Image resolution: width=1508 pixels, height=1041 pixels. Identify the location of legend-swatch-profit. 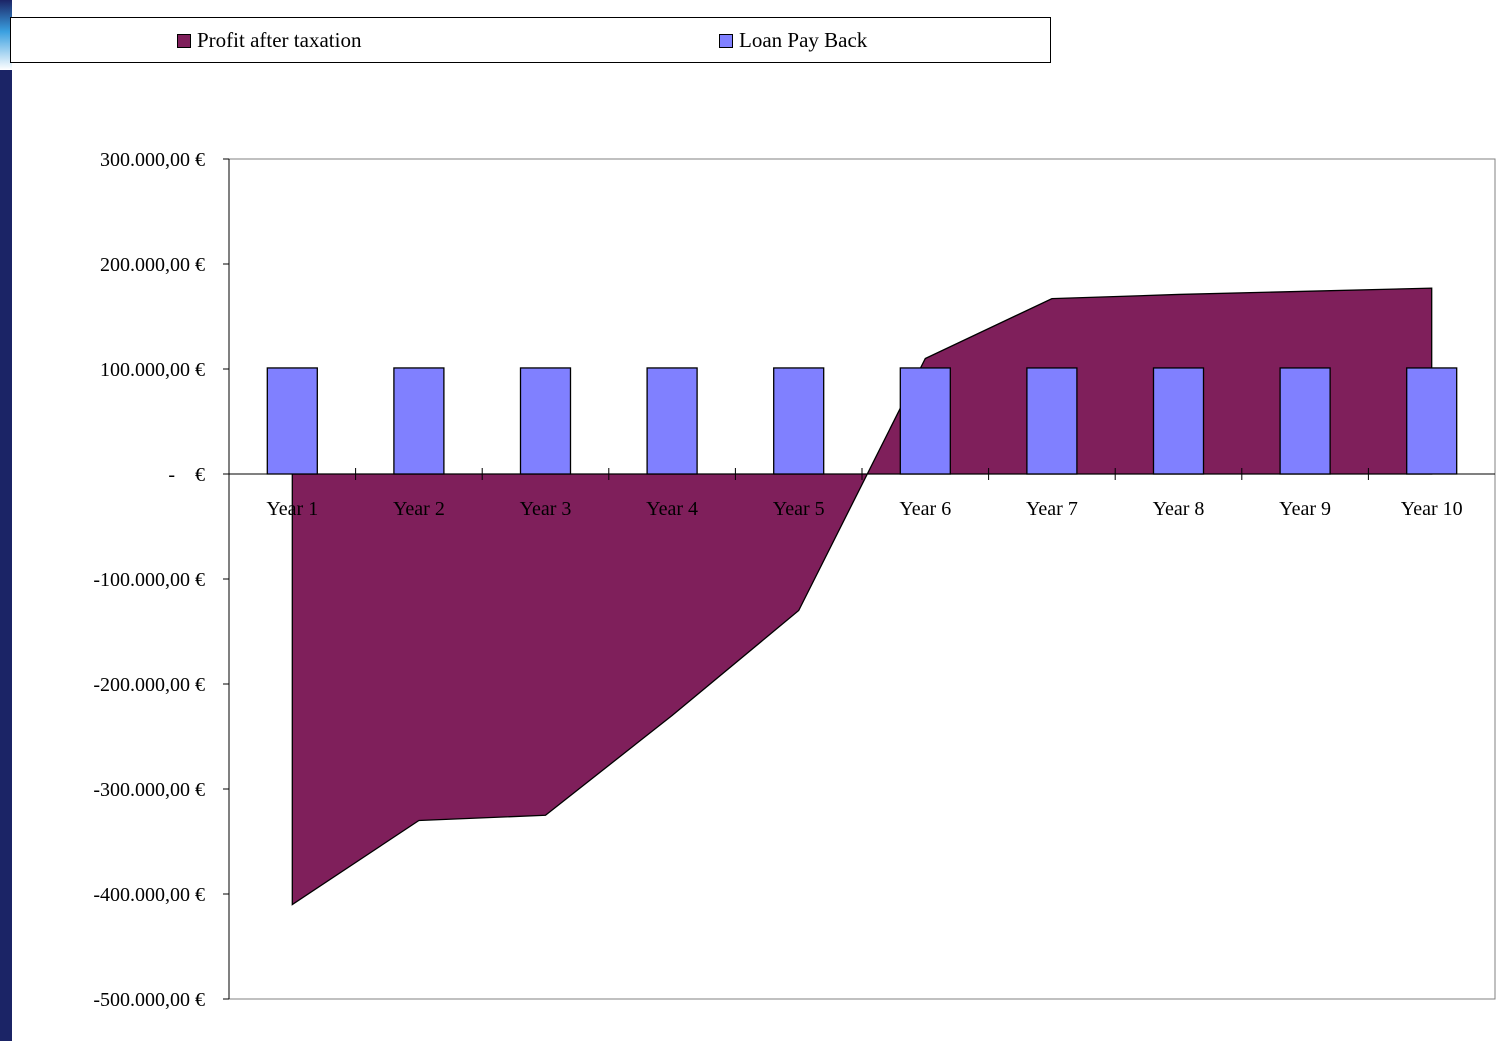
(184, 40).